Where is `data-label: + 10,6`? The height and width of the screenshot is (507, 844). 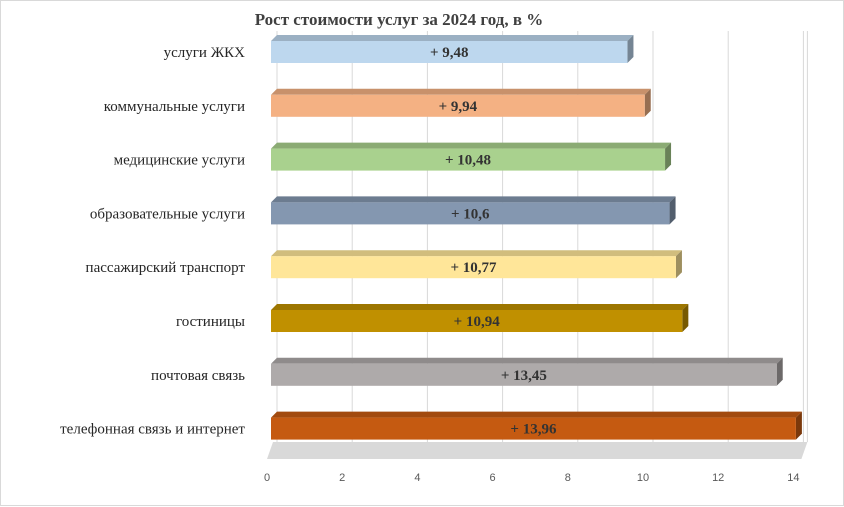 data-label: + 10,6 is located at coordinates (470, 214).